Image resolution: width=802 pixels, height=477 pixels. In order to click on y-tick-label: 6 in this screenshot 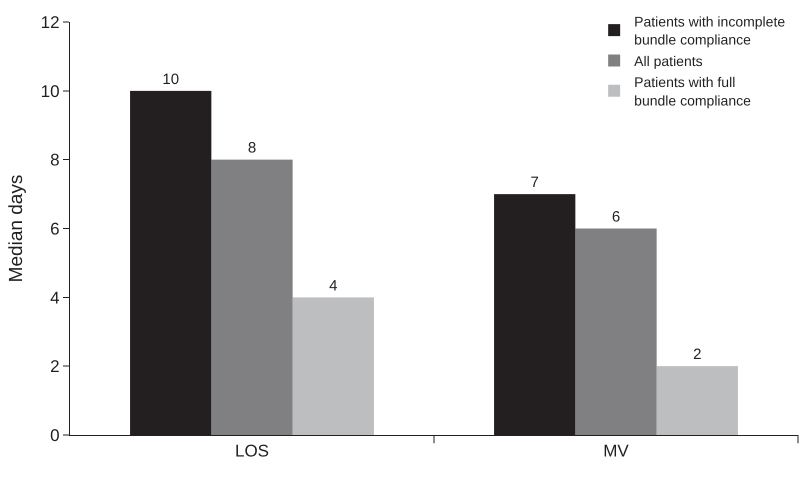, I will do `click(55, 228)`.